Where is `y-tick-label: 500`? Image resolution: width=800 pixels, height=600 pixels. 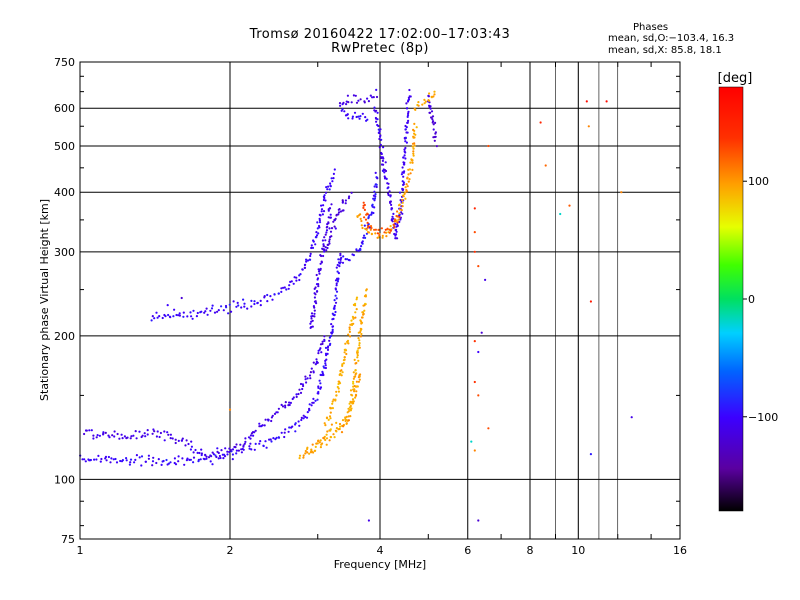
y-tick-label: 500 is located at coordinates (64, 146).